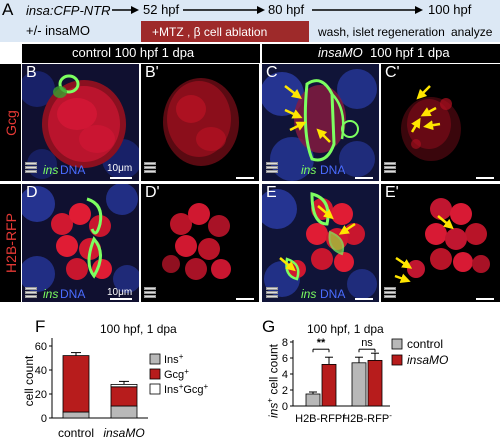 The image size is (500, 444). I want to click on x-tick-label: H2B-RFP+, so click(321, 418).